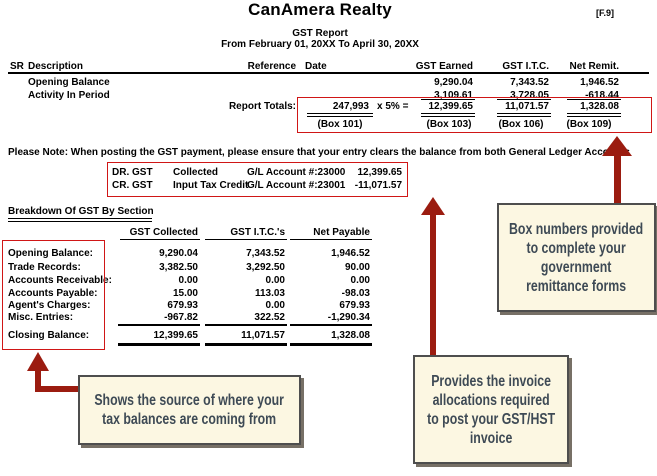  Describe the element at coordinates (576, 286) in the screenshot. I see `callout-line: remittance forms` at that location.